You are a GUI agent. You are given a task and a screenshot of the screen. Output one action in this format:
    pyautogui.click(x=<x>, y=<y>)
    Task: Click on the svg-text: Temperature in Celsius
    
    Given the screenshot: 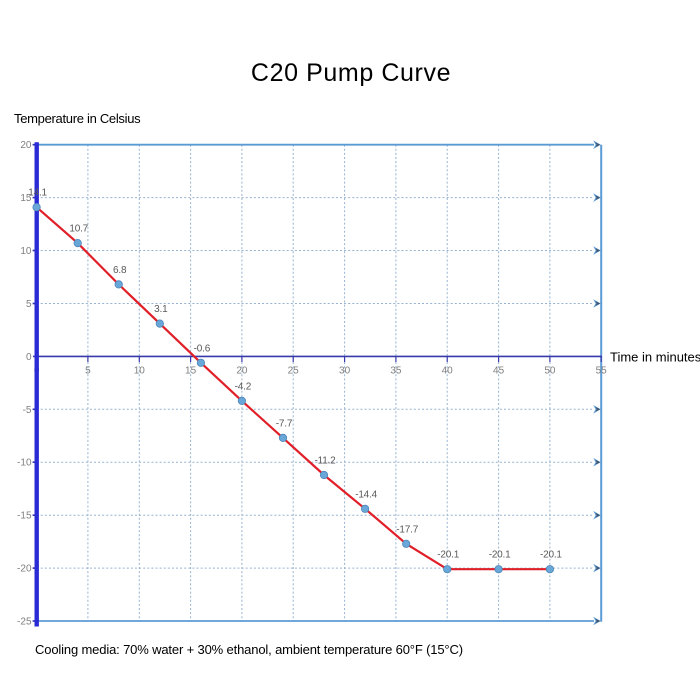 What is the action you would take?
    pyautogui.click(x=77, y=118)
    